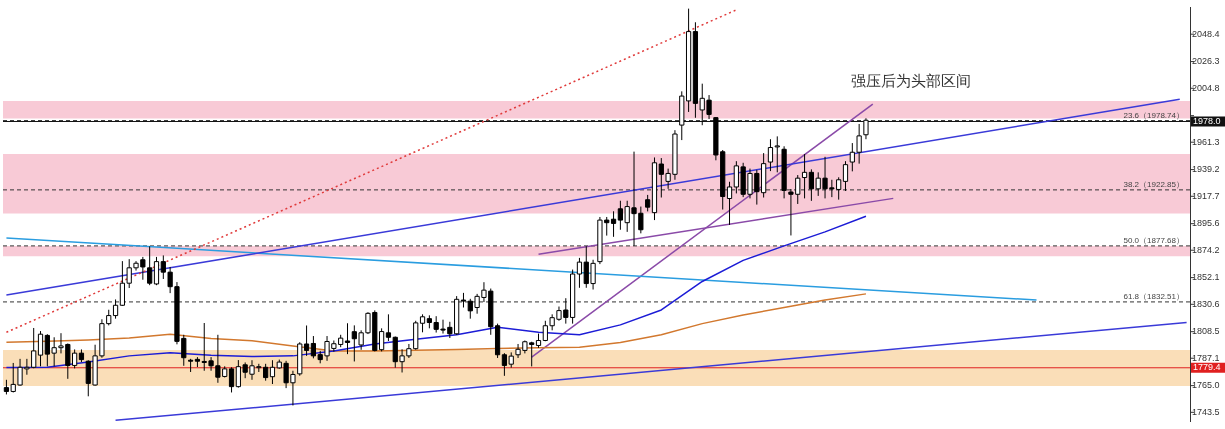 The width and height of the screenshot is (1225, 429). I want to click on ref-line-label: 61.8（1832.51）, so click(1153, 297).